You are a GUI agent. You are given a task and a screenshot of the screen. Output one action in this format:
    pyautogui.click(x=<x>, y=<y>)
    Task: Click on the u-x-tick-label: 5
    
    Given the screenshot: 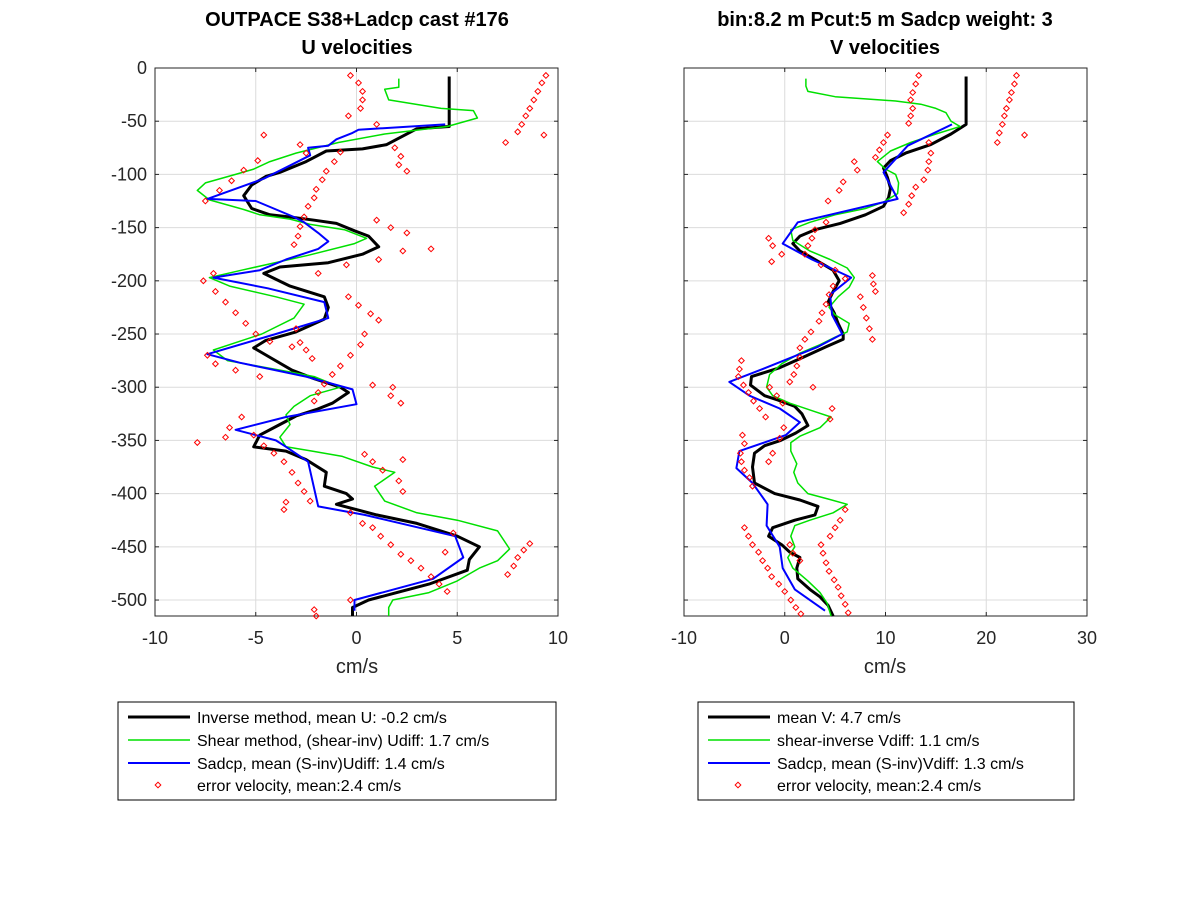 What is the action you would take?
    pyautogui.click(x=457, y=638)
    